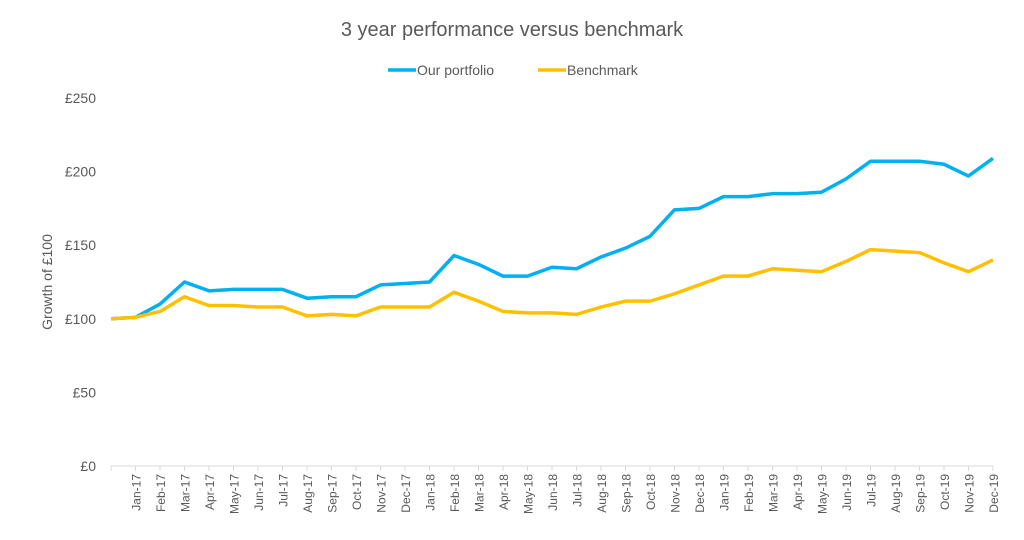 Image resolution: width=1024 pixels, height=540 pixels. I want to click on x-tick-label: Aug-17, so click(308, 493).